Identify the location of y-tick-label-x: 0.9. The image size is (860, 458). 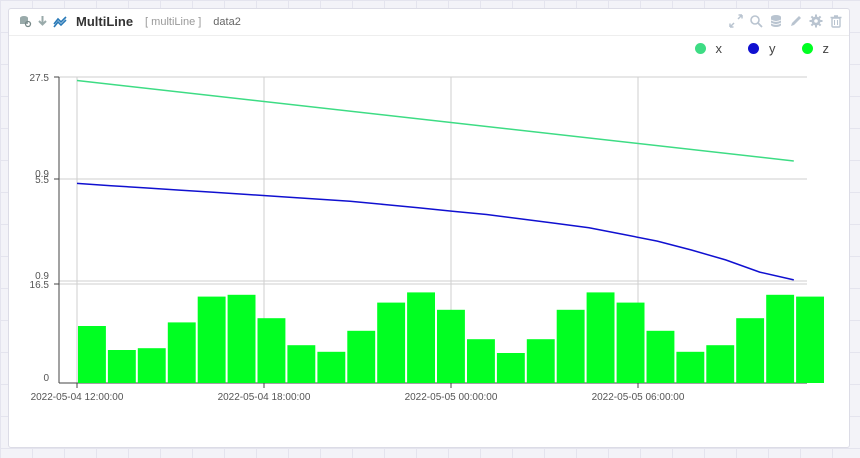
(42, 174).